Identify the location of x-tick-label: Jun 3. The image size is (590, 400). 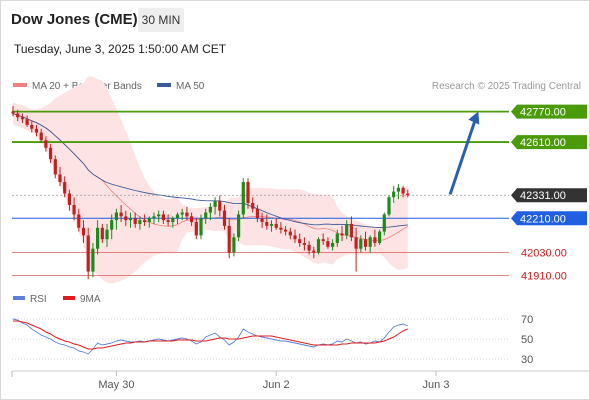
(436, 385).